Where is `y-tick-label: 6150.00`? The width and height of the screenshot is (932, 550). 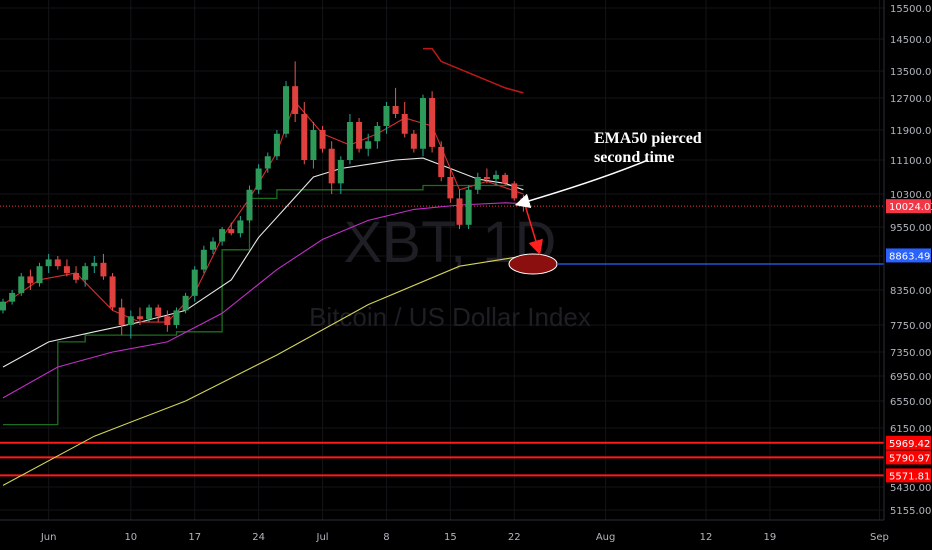 y-tick-label: 6150.00 is located at coordinates (910, 429).